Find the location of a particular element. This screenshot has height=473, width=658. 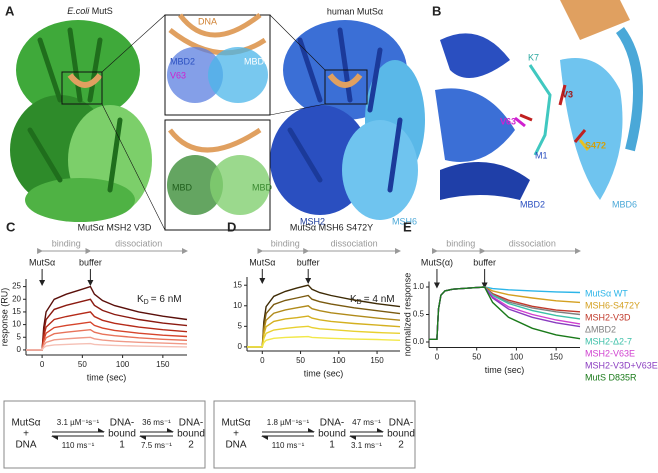

kd-symbol: K is located at coordinates (140, 299).